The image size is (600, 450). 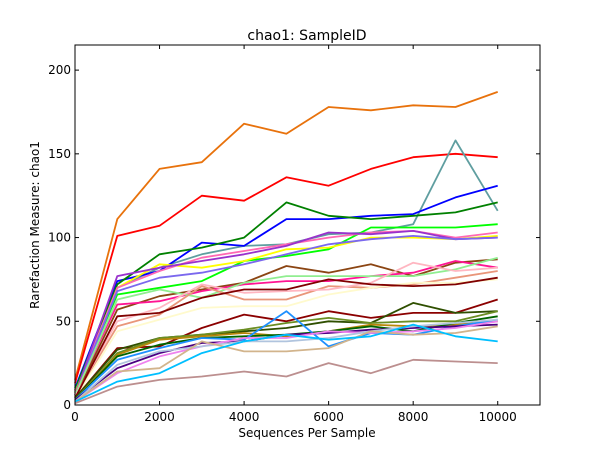 What do you see at coordinates (59, 70) in the screenshot?
I see `y-tick-label: 200` at bounding box center [59, 70].